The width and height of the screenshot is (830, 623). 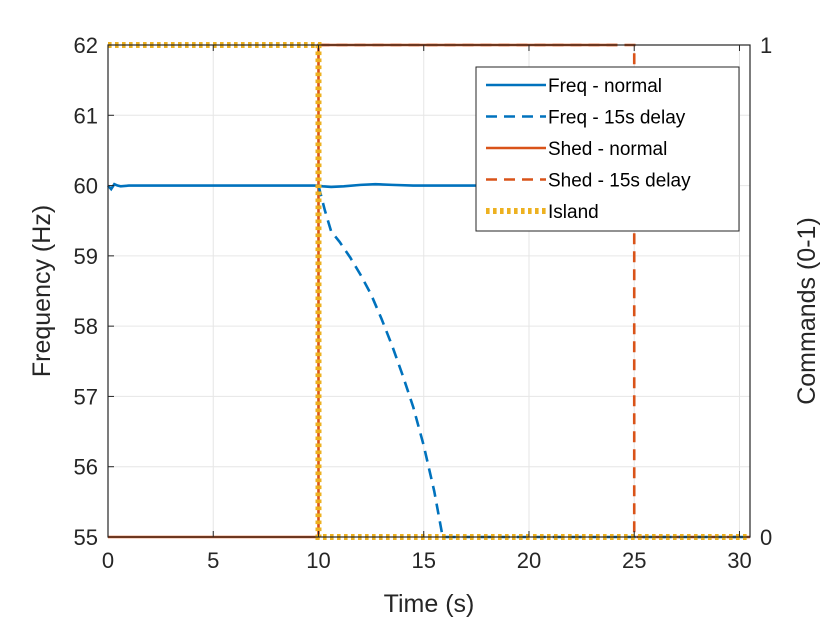 I want to click on x-tick-label: 15, so click(x=423, y=560).